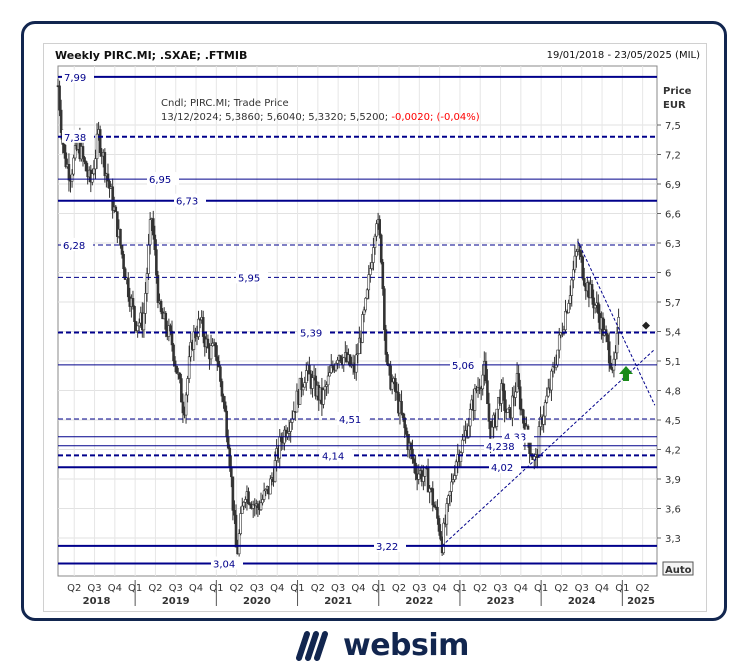 This screenshot has width=750, height=670. What do you see at coordinates (382, 645) in the screenshot?
I see `websim-logo: websim` at bounding box center [382, 645].